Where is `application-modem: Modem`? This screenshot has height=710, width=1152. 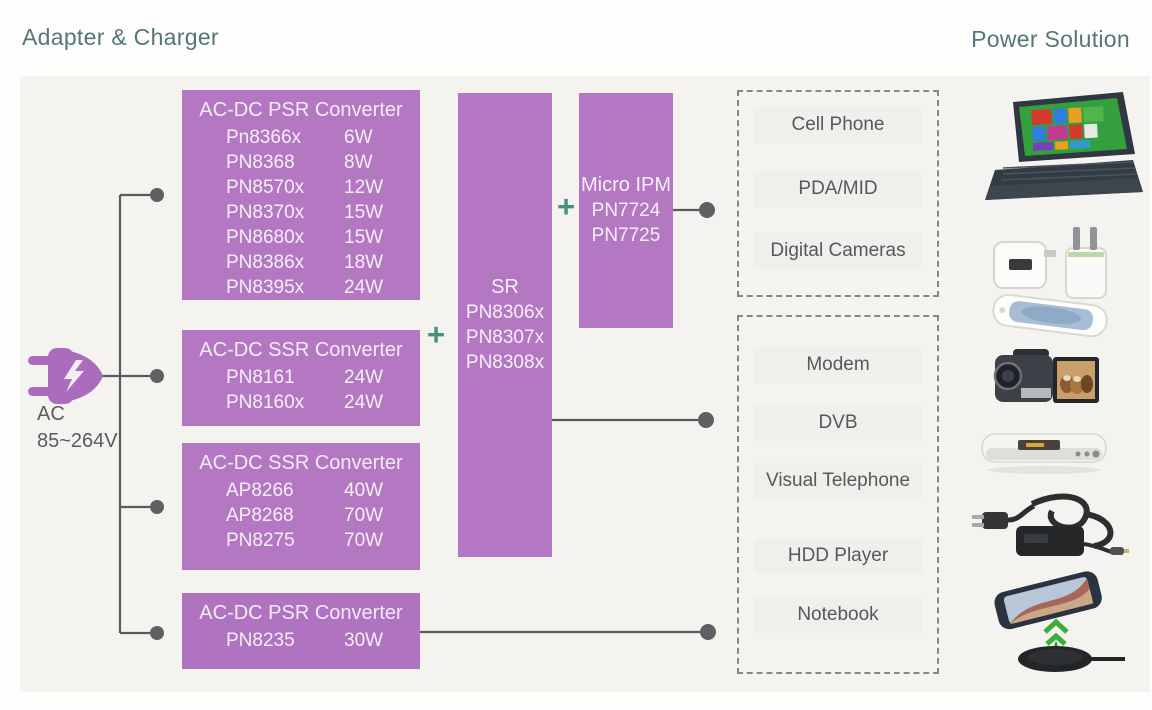
application-modem: Modem is located at coordinates (838, 365).